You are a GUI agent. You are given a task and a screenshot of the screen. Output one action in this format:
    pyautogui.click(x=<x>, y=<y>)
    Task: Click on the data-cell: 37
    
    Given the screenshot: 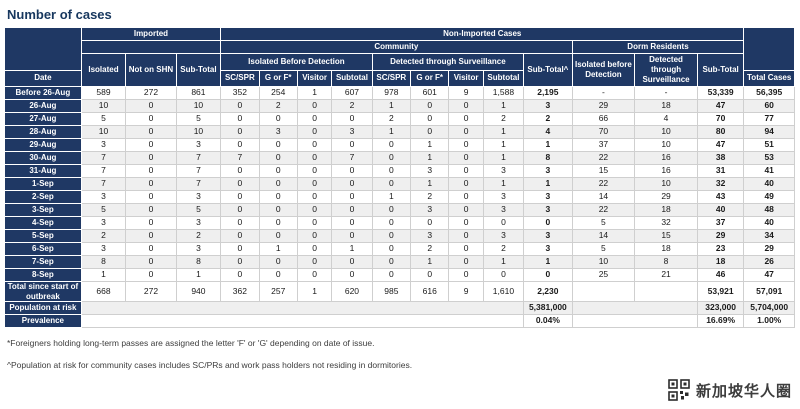 What is the action you would take?
    pyautogui.click(x=720, y=223)
    